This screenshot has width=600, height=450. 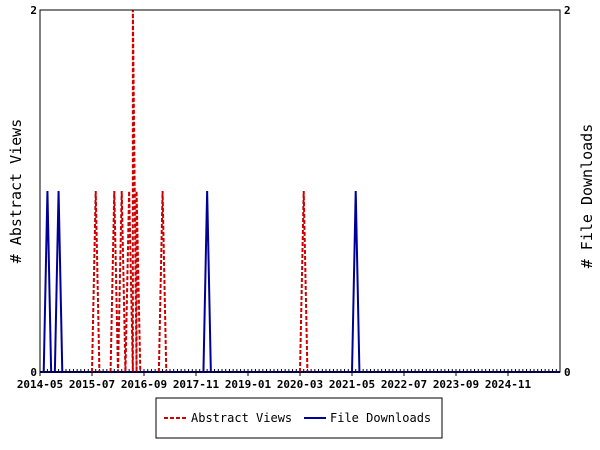 I want to click on legend: Abstract Views File Downloads, so click(x=299, y=418).